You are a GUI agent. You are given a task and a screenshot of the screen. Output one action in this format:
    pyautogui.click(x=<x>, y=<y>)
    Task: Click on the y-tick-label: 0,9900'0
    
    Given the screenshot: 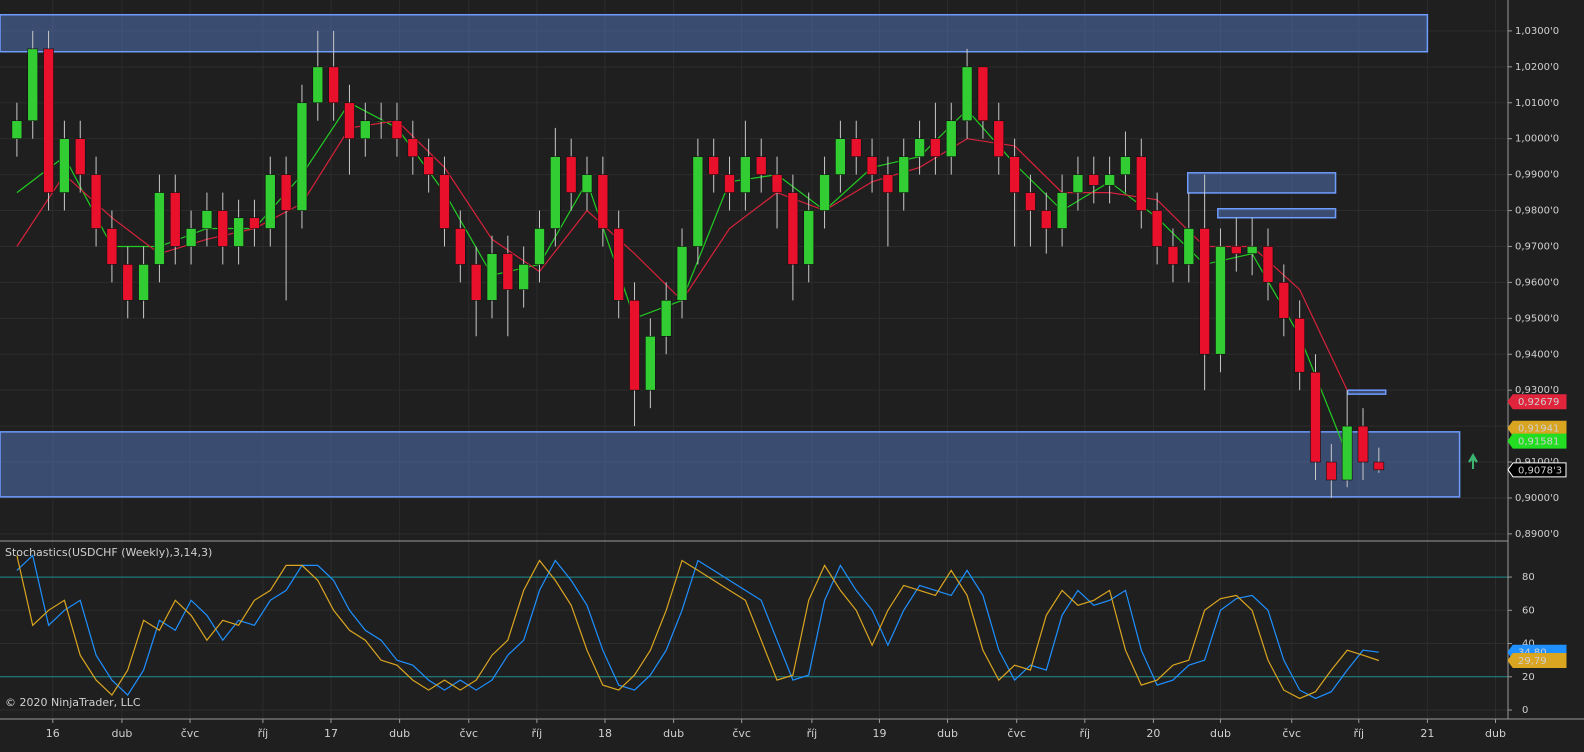 What is the action you would take?
    pyautogui.click(x=1537, y=175)
    